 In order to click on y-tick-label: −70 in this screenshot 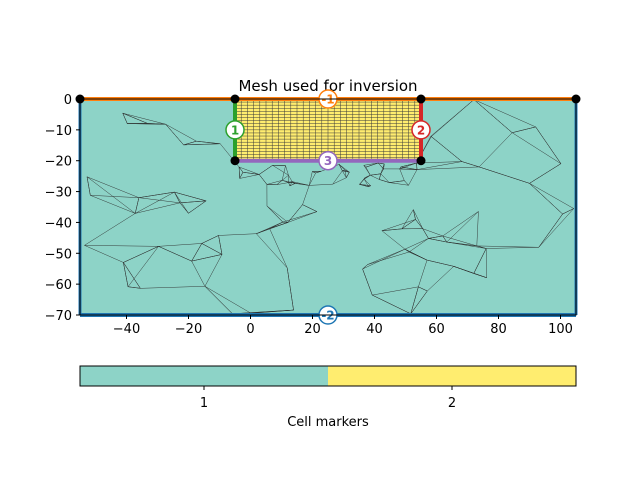, I will do `click(58, 316)`.